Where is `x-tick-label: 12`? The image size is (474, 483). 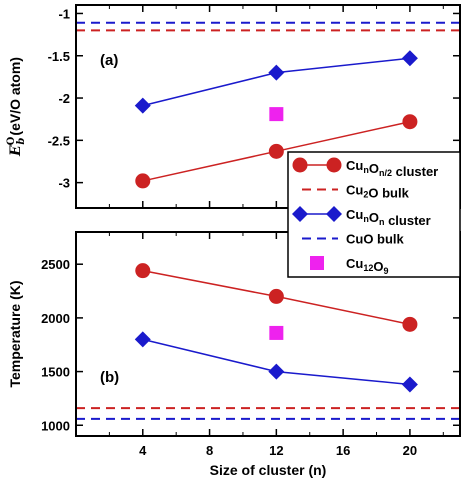 x-tick-label: 12 is located at coordinates (276, 450).